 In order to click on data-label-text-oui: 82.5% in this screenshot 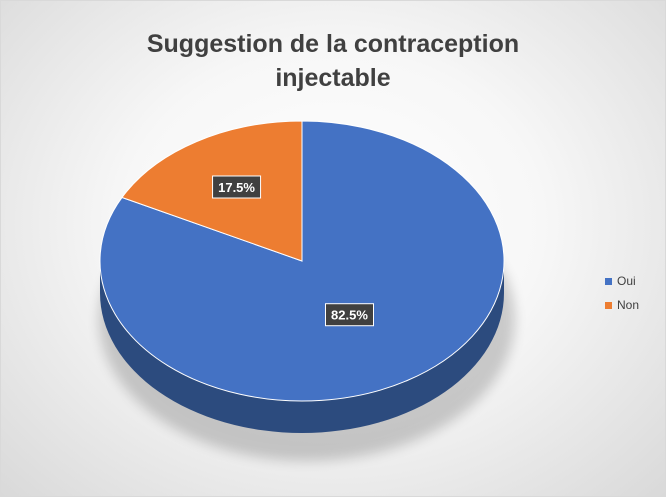, I will do `click(349, 315)`.